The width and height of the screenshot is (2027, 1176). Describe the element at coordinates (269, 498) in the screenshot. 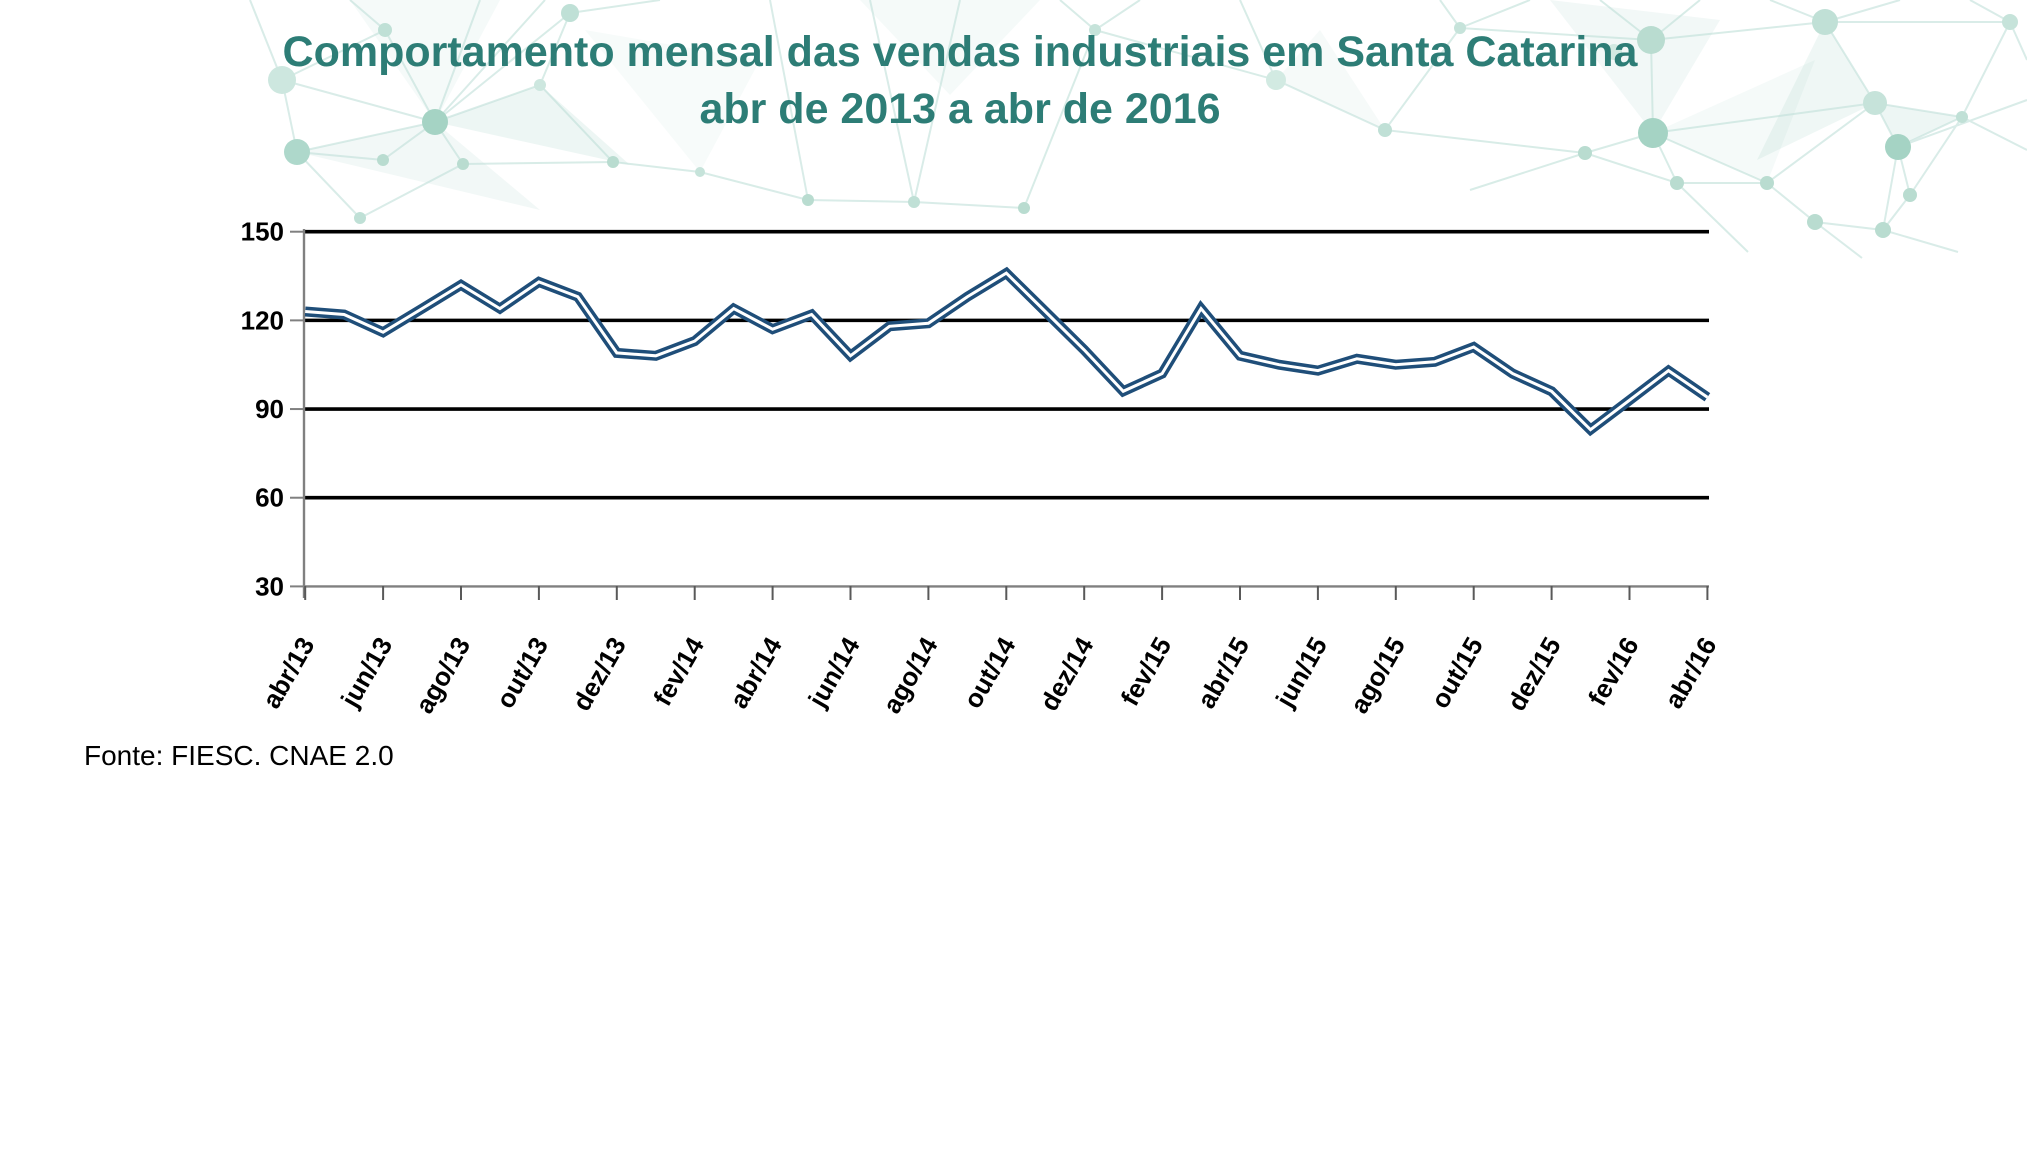

I see `y-axis-label: 60` at that location.